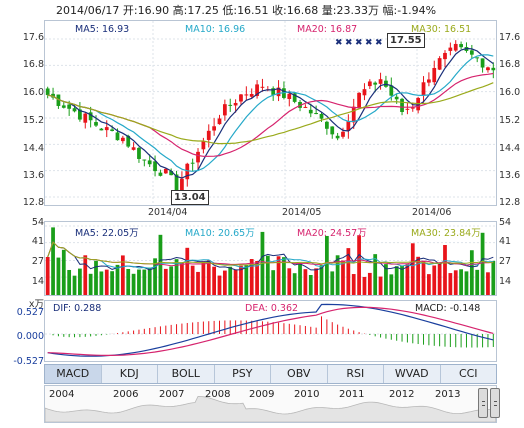 This screenshot has height=428, width=524. What do you see at coordinates (432, 212) in the screenshot?
I see `price-xtick-2: 2014/06` at bounding box center [432, 212].